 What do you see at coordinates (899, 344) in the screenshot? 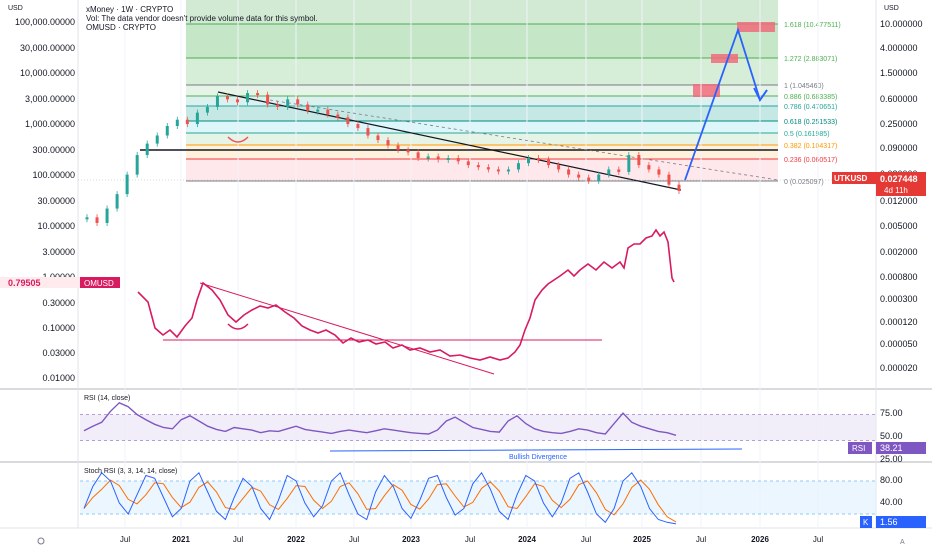
I see `right-tick-label: 0.000050` at bounding box center [899, 344].